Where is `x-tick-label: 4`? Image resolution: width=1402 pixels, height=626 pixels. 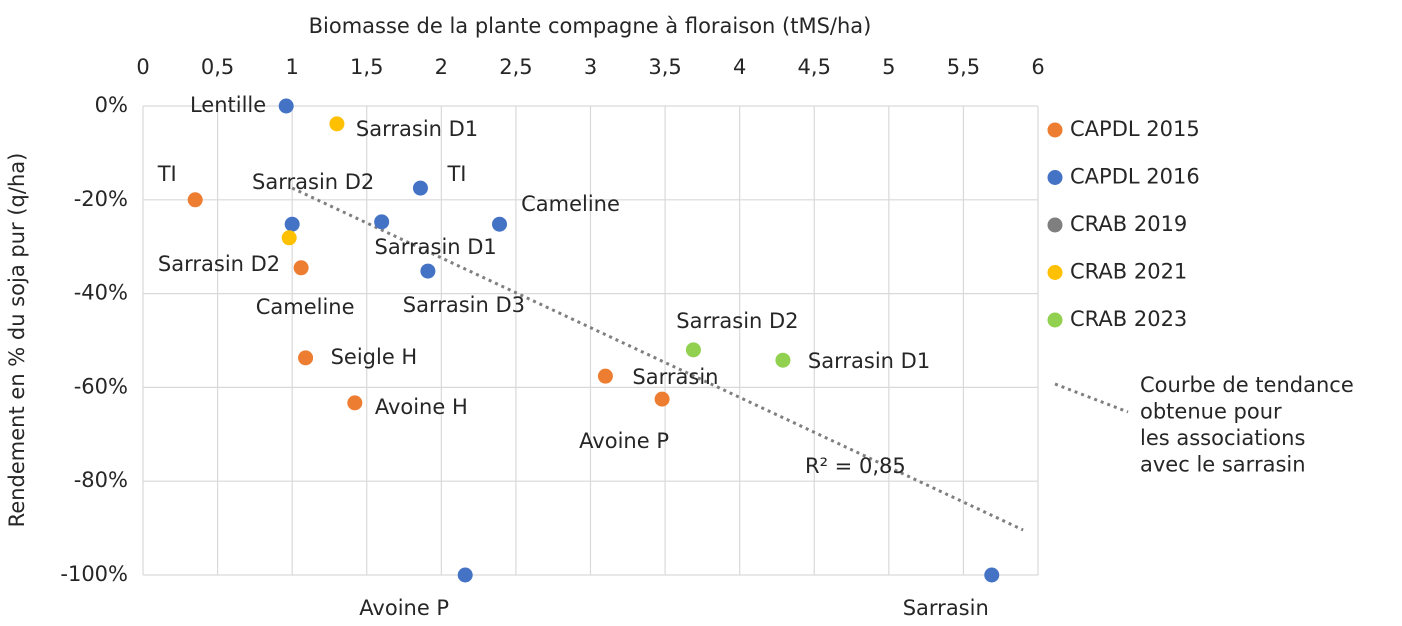 x-tick-label: 4 is located at coordinates (739, 67).